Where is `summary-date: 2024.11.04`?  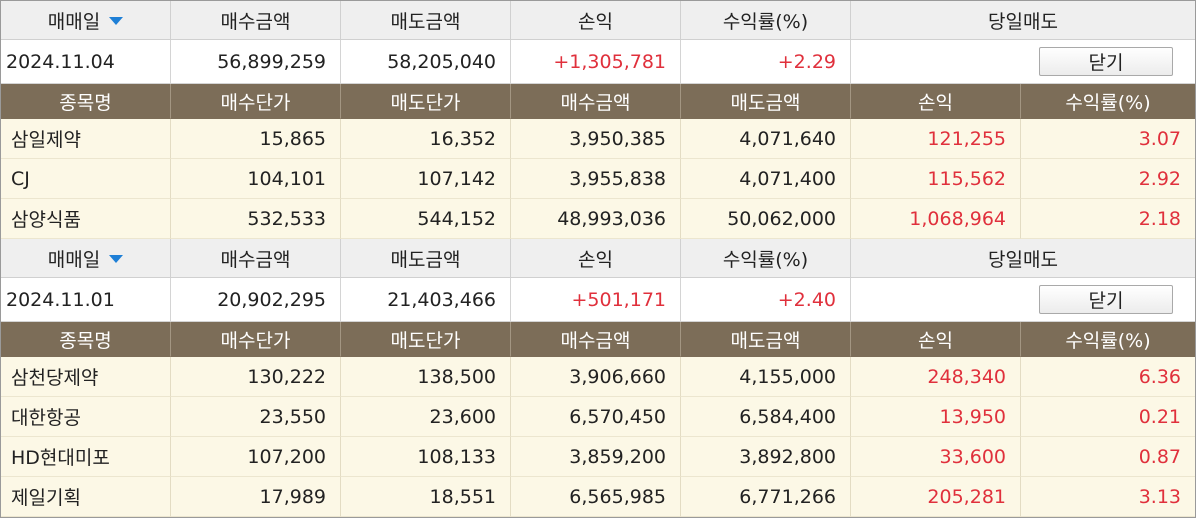 summary-date: 2024.11.04 is located at coordinates (86, 62).